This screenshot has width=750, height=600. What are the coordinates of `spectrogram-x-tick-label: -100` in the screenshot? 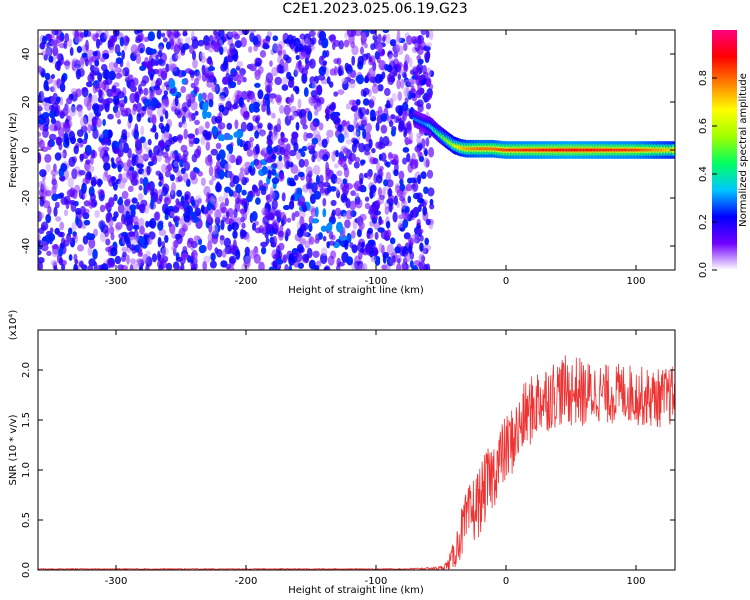 It's located at (376, 281).